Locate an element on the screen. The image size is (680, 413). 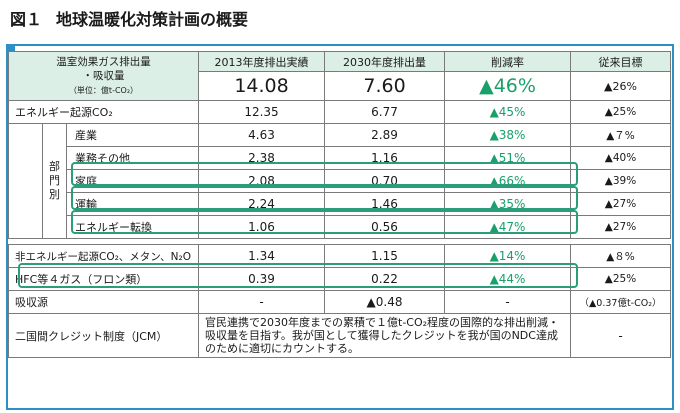
total-row: 14.08 7.60 ▲46% ▲26% is located at coordinates (340, 86).